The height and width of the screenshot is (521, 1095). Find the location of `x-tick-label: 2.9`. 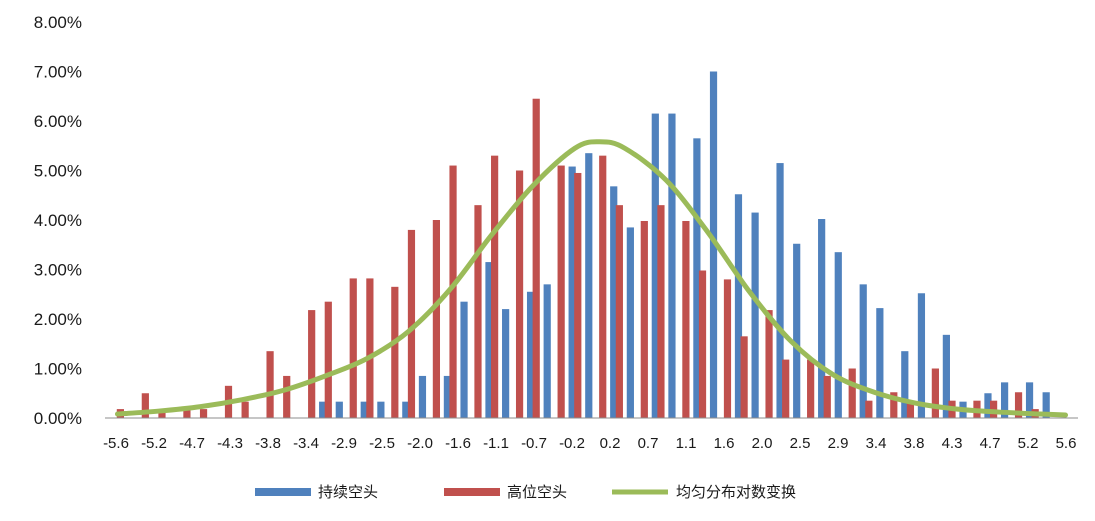

x-tick-label: 2.9 is located at coordinates (838, 443).